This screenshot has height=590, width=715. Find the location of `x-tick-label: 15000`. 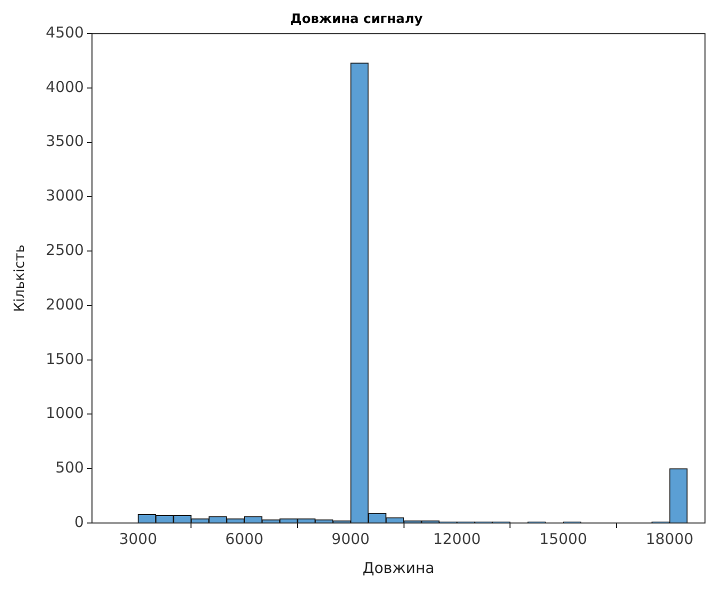

x-tick-label: 15000 is located at coordinates (563, 539).